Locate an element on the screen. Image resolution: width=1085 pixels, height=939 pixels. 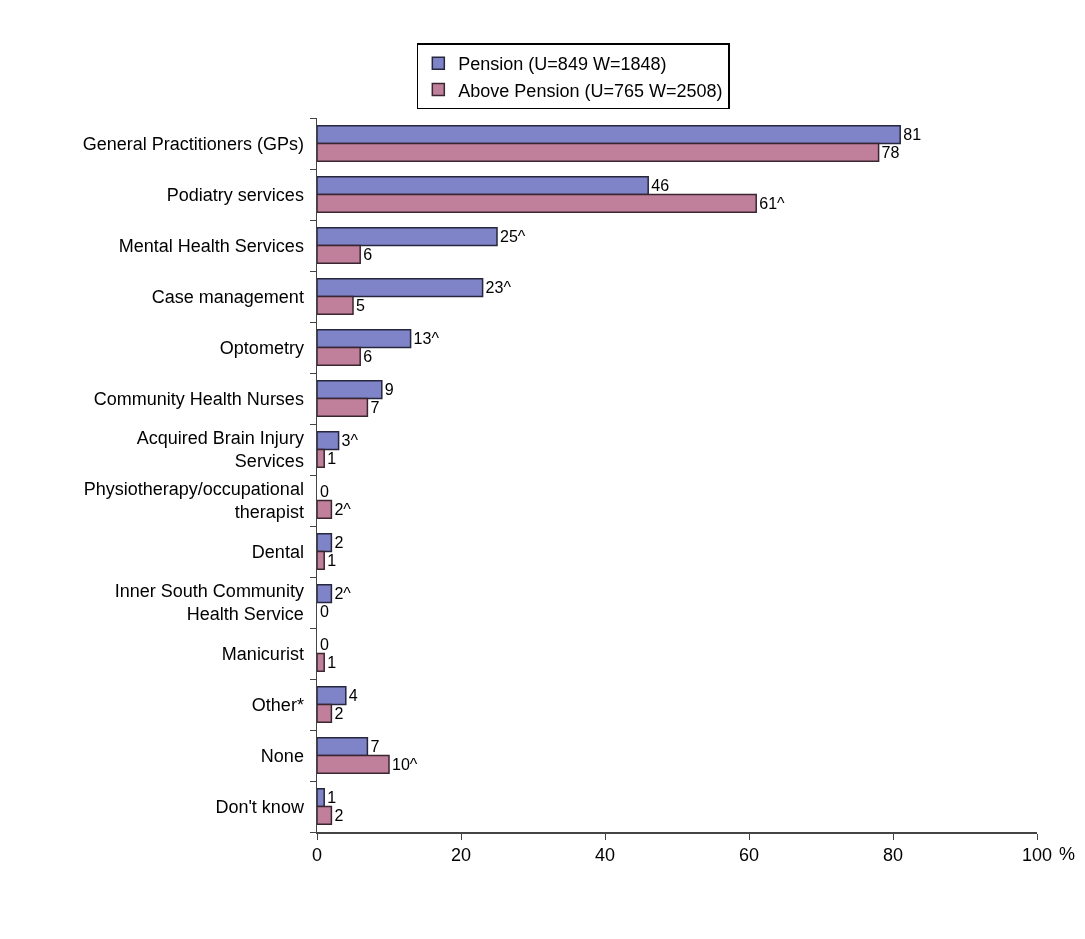
data-label: 81 is located at coordinates (912, 133).